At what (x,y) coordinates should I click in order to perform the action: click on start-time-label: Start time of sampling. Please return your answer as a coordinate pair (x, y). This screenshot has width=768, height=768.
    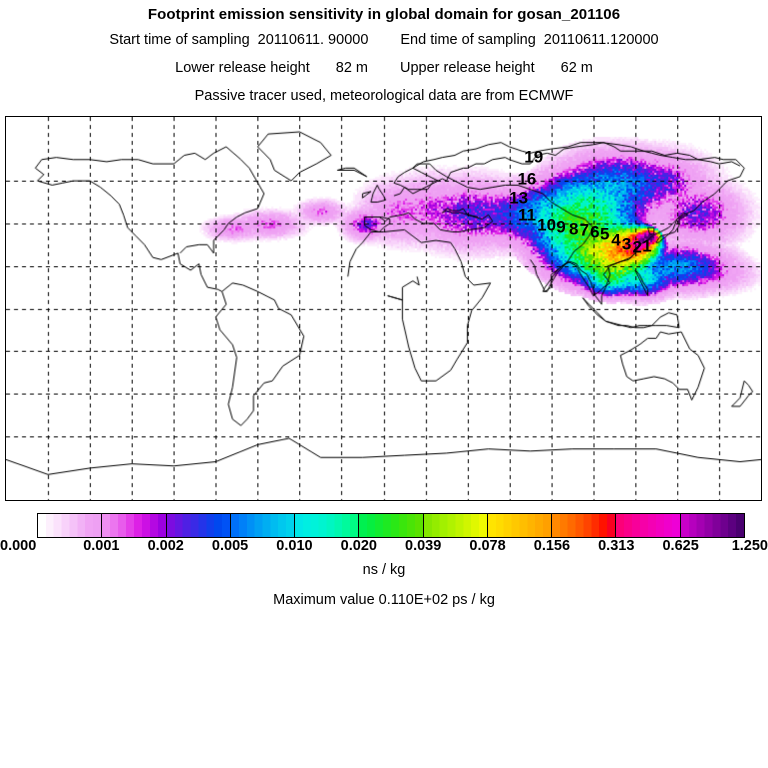
    Looking at the image, I should click on (179, 40).